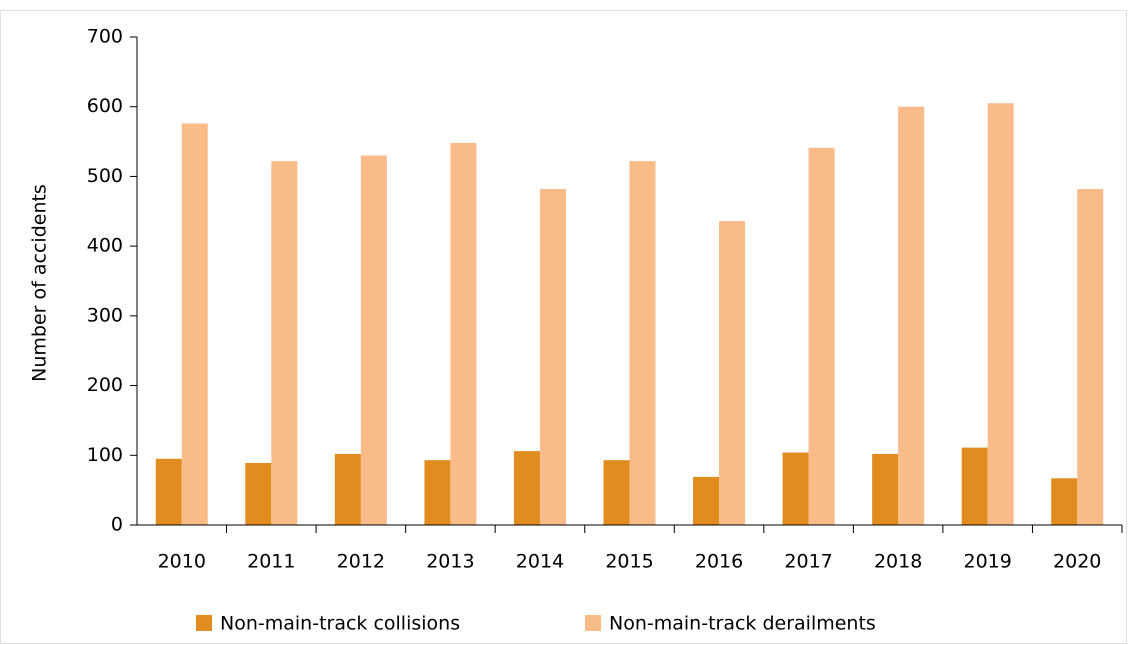  Describe the element at coordinates (450, 562) in the screenshot. I see `x-tick-label: 2013` at that location.